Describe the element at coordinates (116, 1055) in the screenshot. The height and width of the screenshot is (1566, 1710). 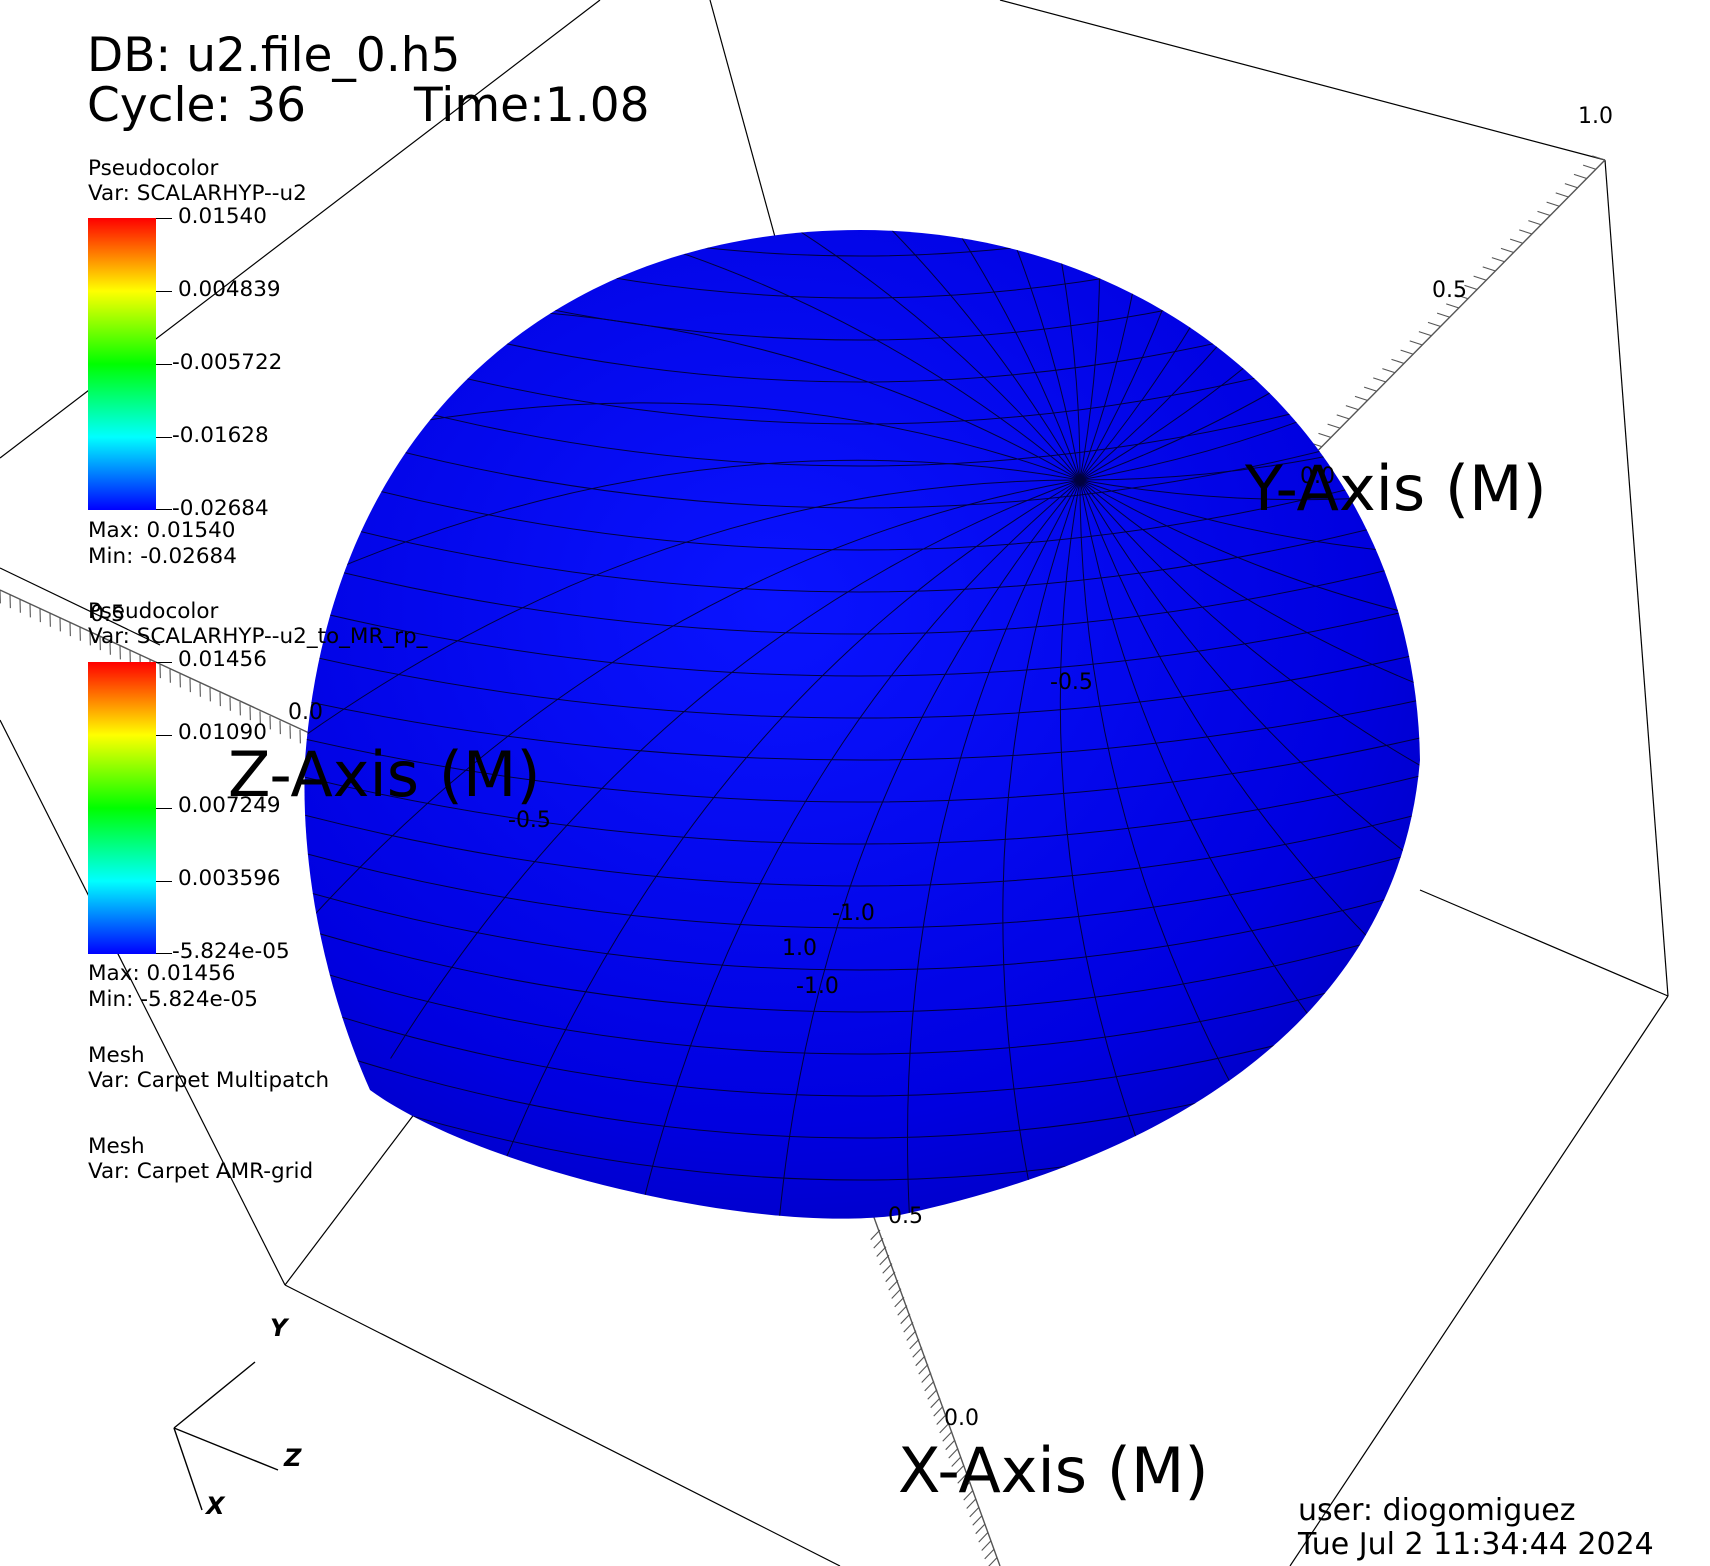
I see `mesh-1-plot-type: Mesh` at that location.